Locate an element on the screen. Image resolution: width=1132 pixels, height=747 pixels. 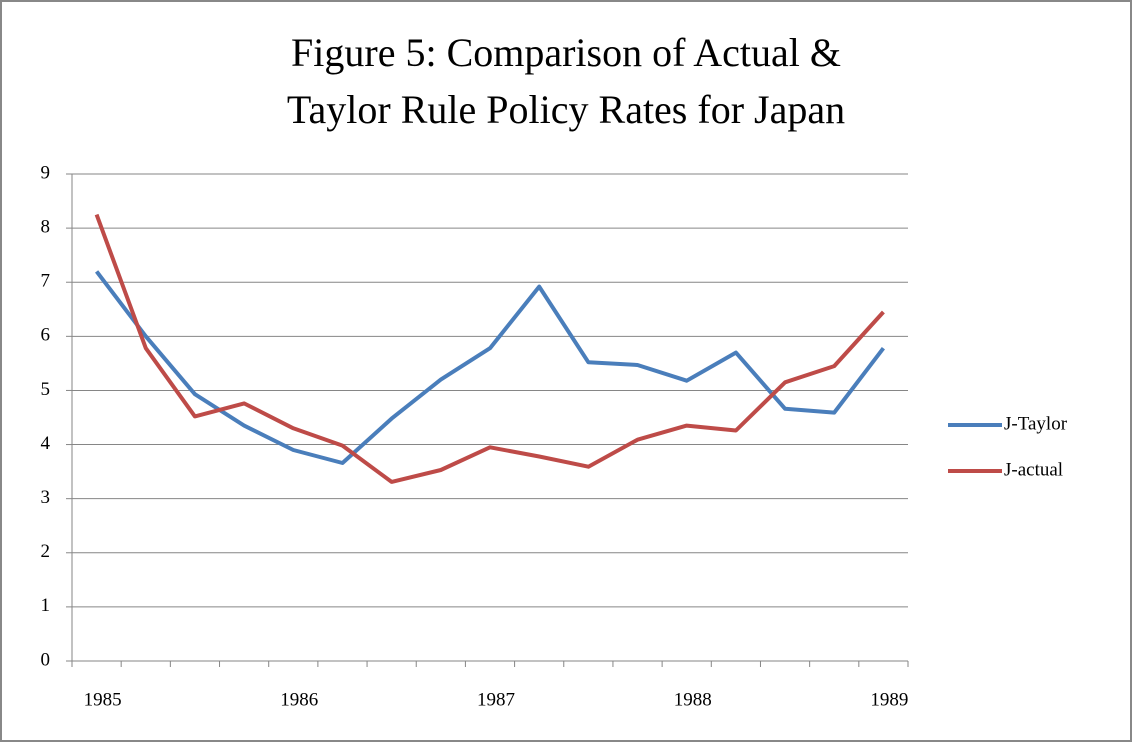
y-tick-label: 1 is located at coordinates (46, 605).